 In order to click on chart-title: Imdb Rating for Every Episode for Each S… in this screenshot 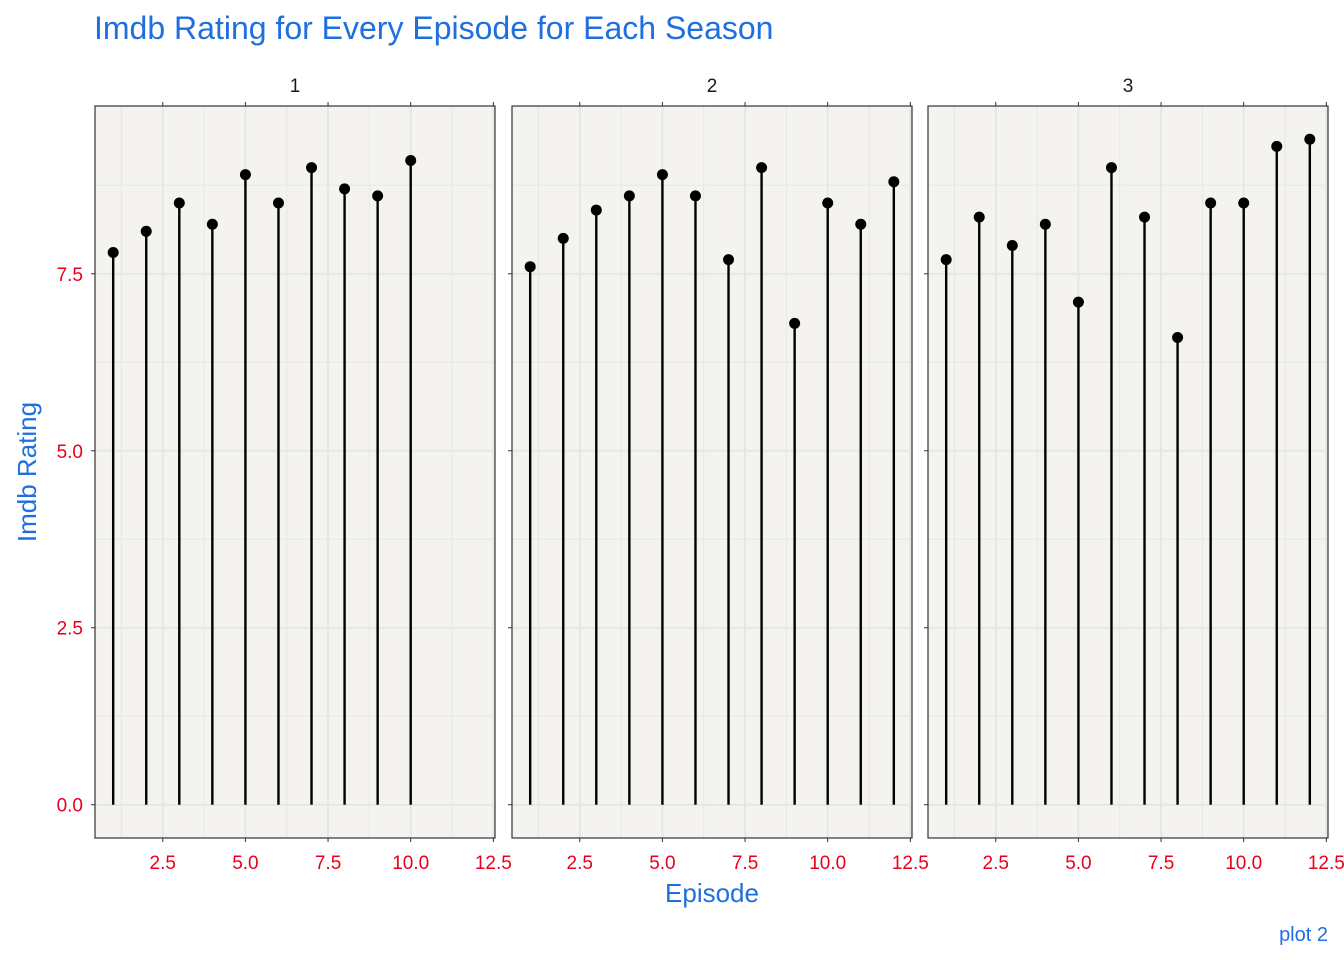, I will do `click(433, 28)`.